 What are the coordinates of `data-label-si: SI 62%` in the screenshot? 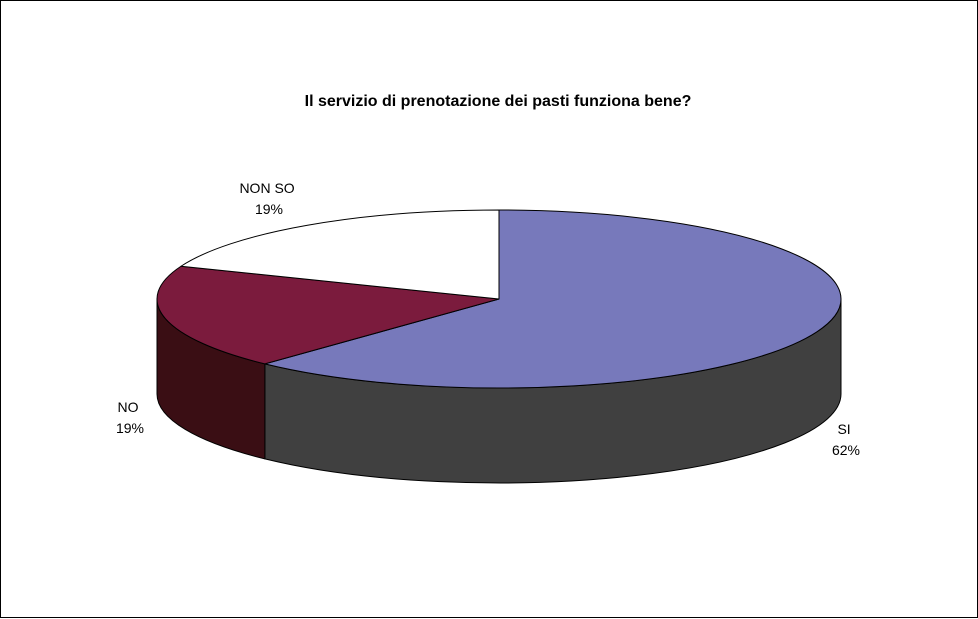 It's located at (846, 439).